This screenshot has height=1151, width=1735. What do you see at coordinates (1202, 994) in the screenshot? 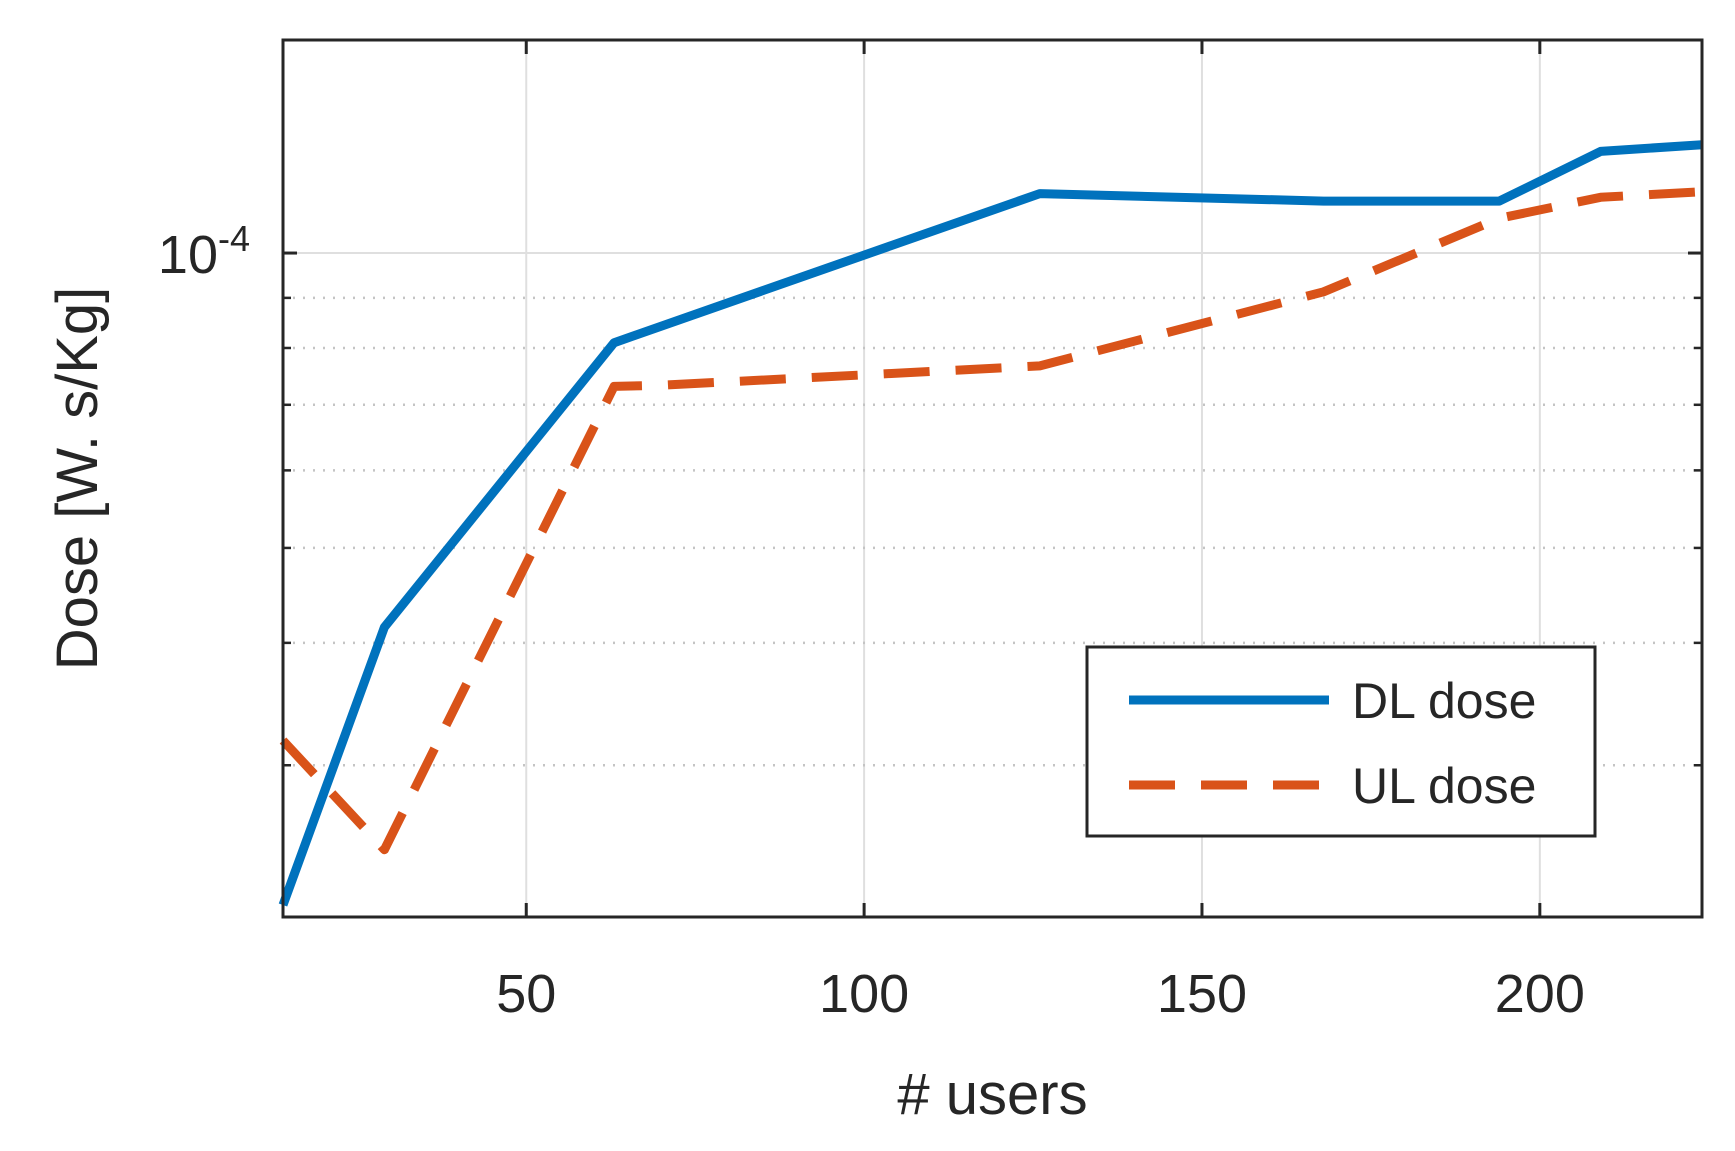
I see `x-tick-label: 150` at bounding box center [1202, 994].